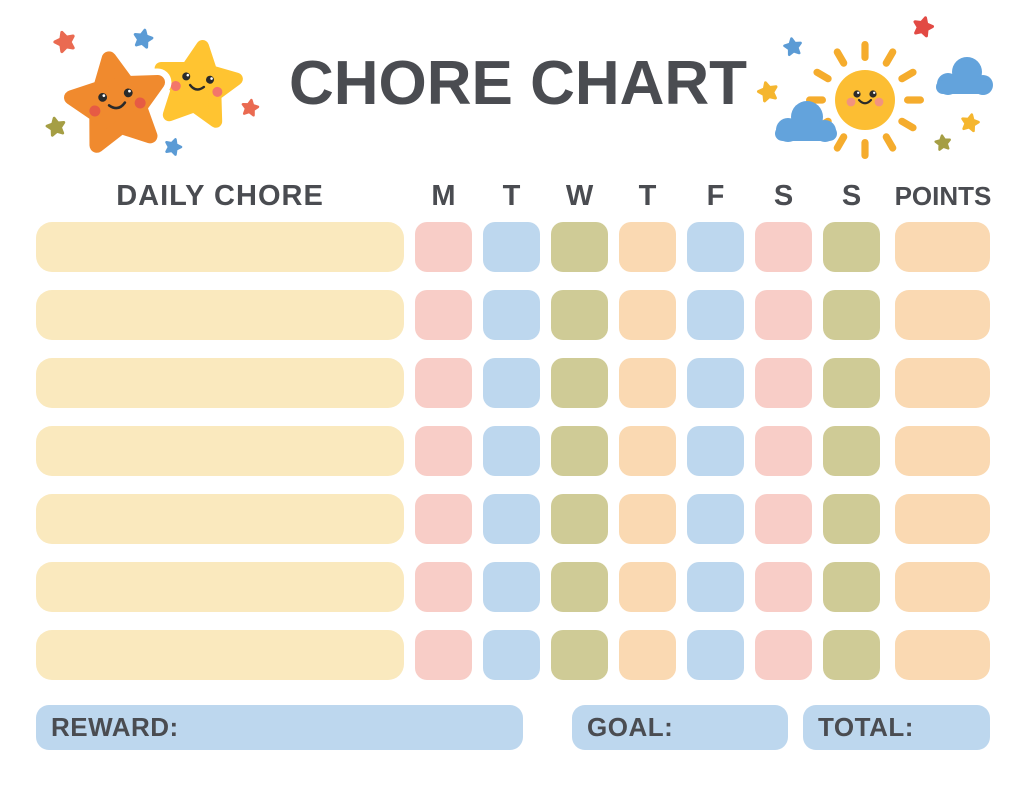  I want to click on reward-box: REWARD:, so click(279, 727).